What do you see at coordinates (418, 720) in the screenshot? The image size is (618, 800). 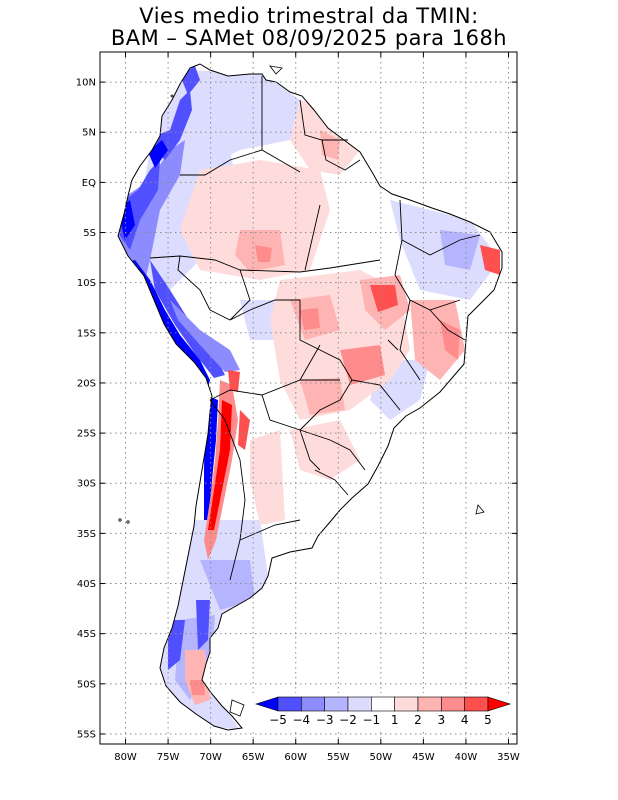 I see `colorbar-label: 2` at bounding box center [418, 720].